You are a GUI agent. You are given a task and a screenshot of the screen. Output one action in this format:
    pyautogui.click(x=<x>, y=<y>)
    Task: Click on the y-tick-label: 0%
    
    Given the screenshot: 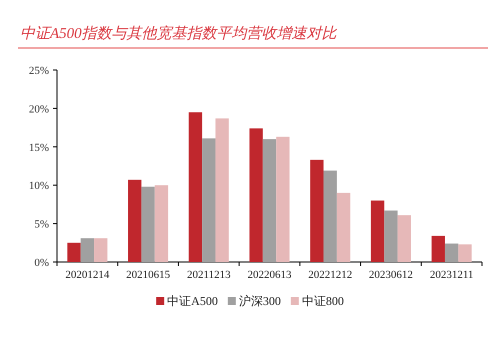 What is the action you would take?
    pyautogui.click(x=41, y=263)
    